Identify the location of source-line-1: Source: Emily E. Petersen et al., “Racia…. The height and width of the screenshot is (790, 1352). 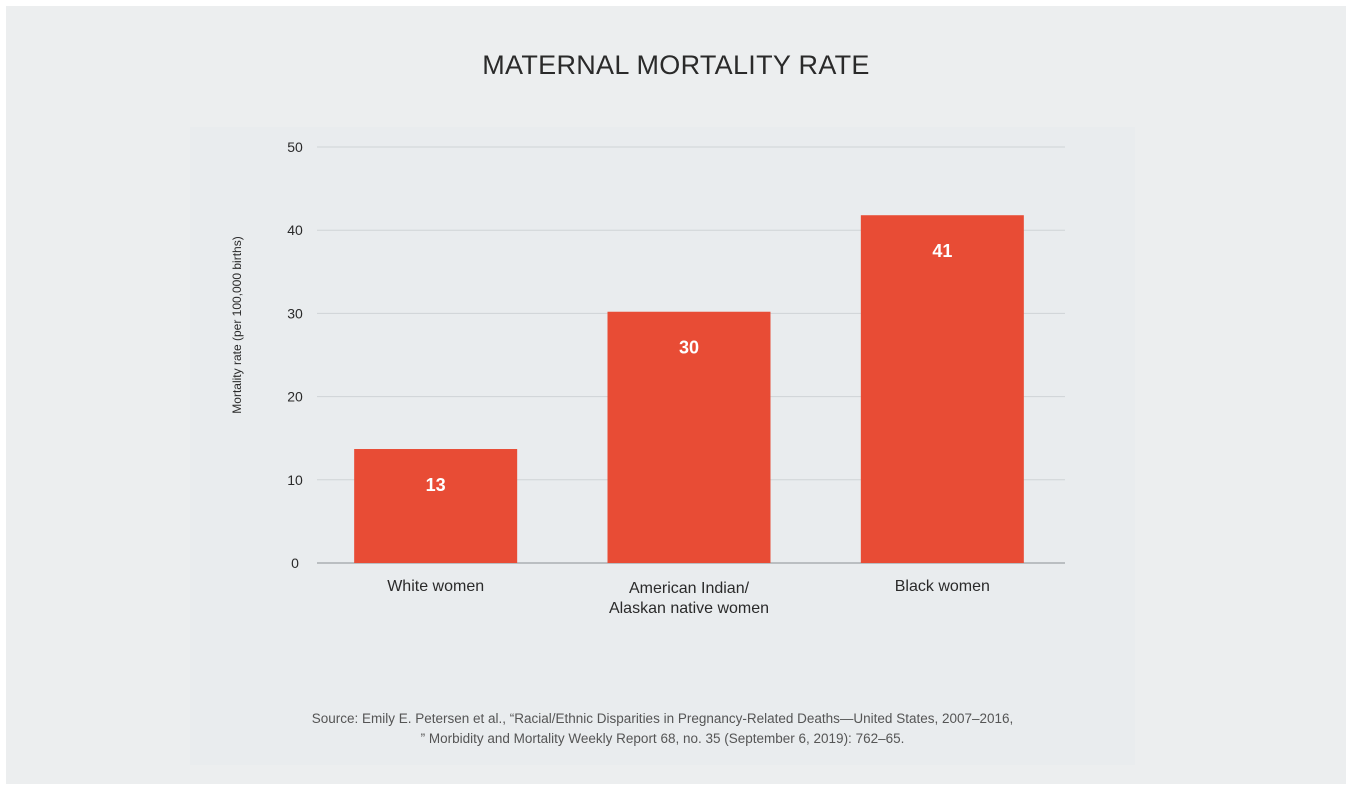
(662, 718).